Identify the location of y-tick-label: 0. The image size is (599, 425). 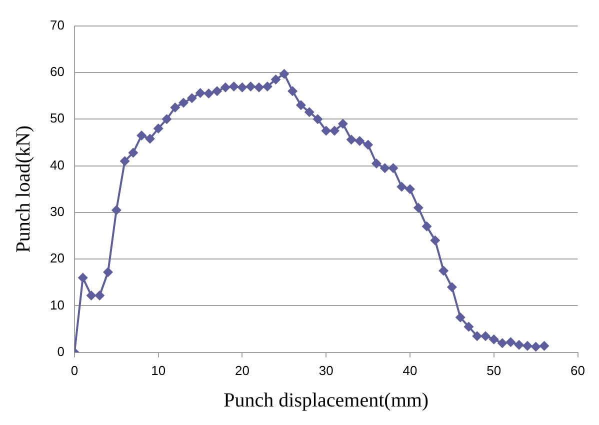
(60, 351).